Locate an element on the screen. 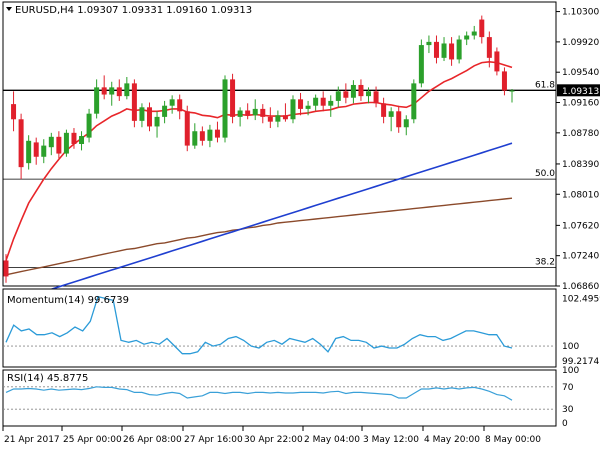  time-axis-label: 30 Apr 22:00 is located at coordinates (273, 440).